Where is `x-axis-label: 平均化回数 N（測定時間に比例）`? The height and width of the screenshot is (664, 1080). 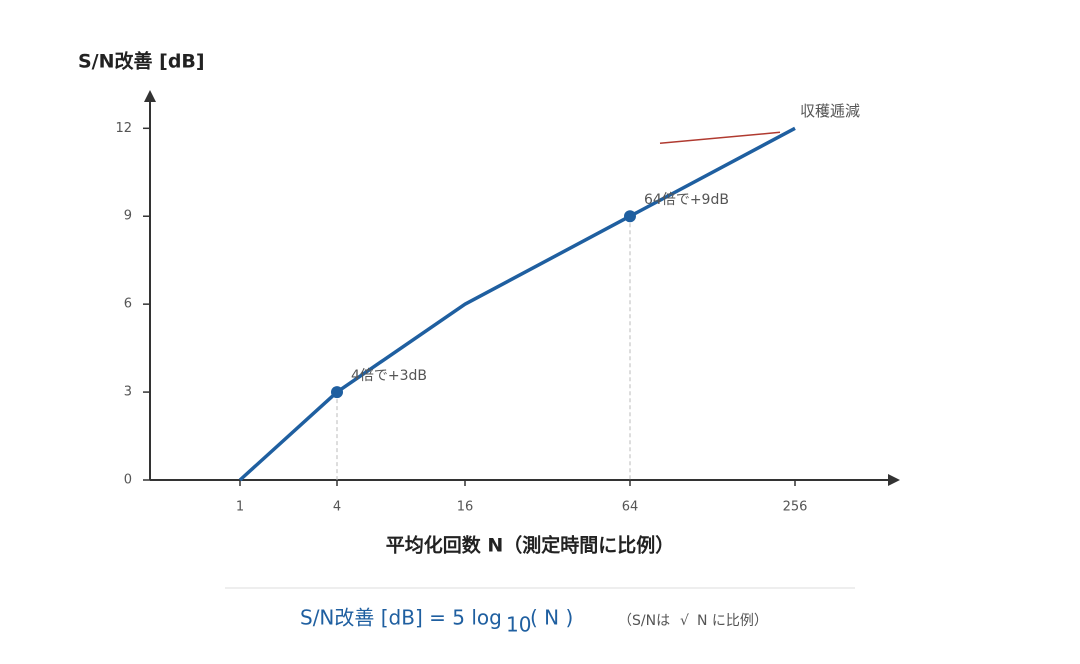 x-axis-label: 平均化回数 N（測定時間に比例） is located at coordinates (530, 545).